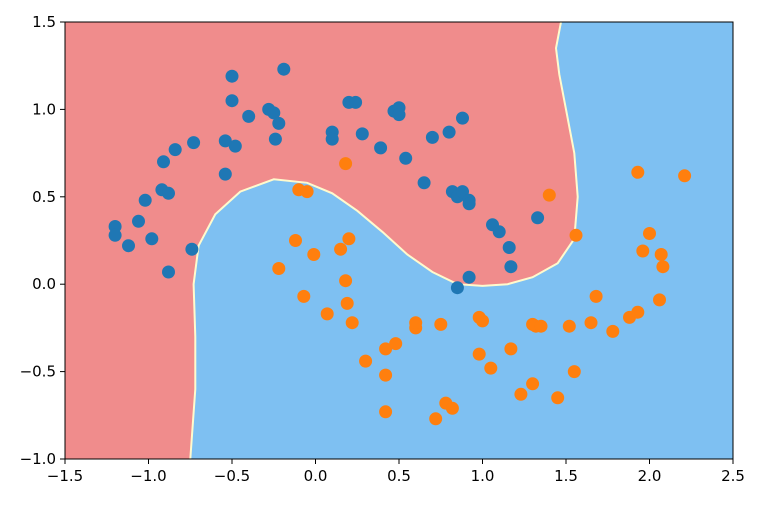  I want to click on y-tick-label: 0.0, so click(44, 284).